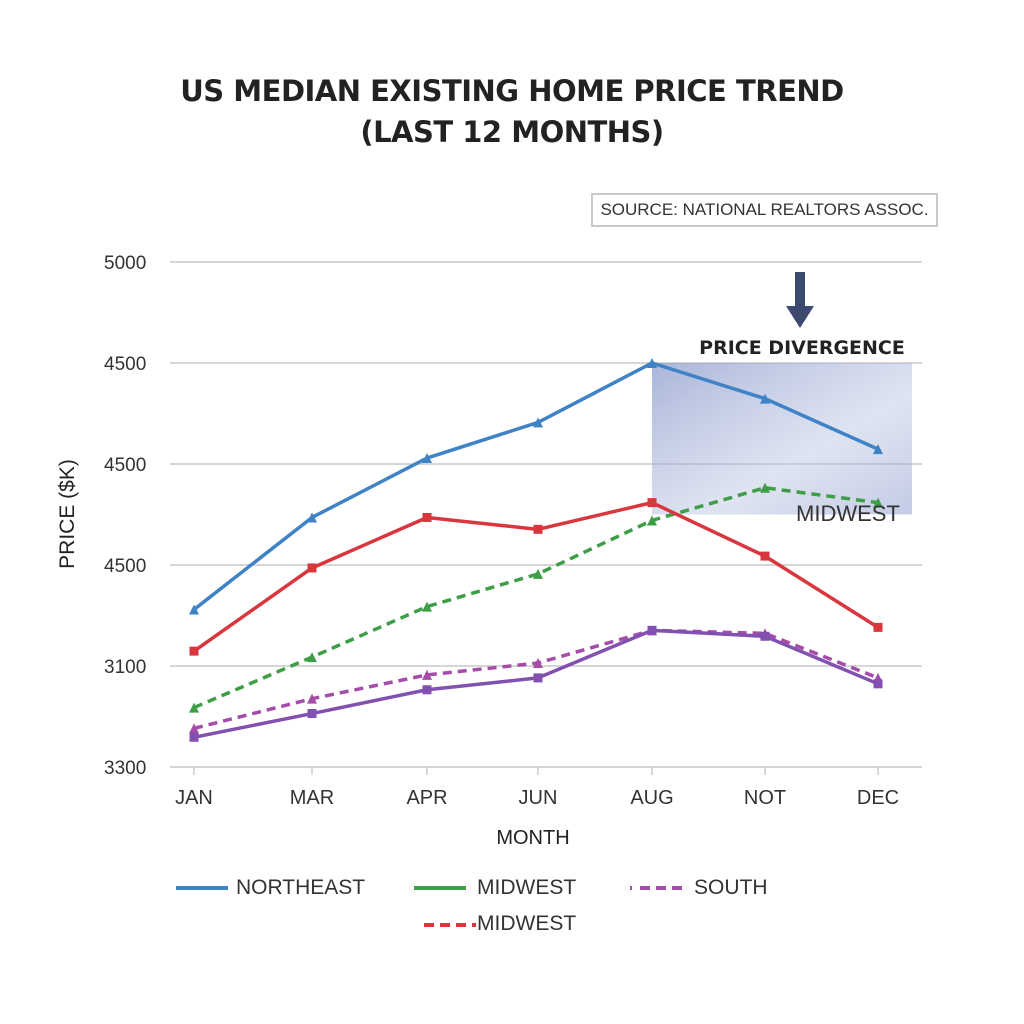 The width and height of the screenshot is (1024, 1024). Describe the element at coordinates (848, 513) in the screenshot. I see `annotation-midwest: MIDWEST` at that location.